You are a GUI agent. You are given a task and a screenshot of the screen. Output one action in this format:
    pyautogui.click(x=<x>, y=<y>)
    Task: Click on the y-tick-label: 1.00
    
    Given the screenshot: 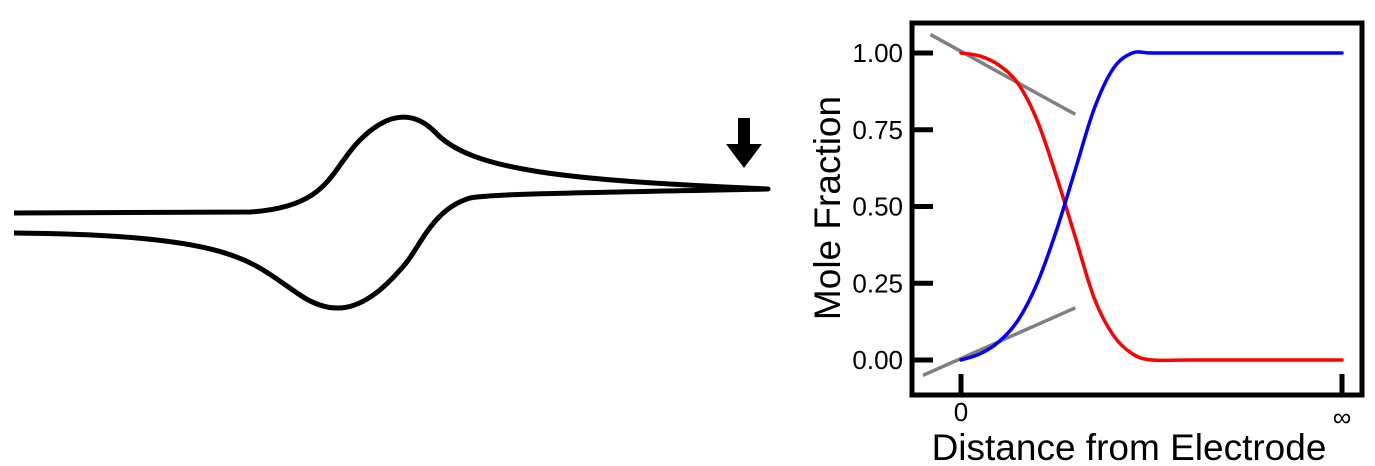 What is the action you would take?
    pyautogui.click(x=877, y=53)
    